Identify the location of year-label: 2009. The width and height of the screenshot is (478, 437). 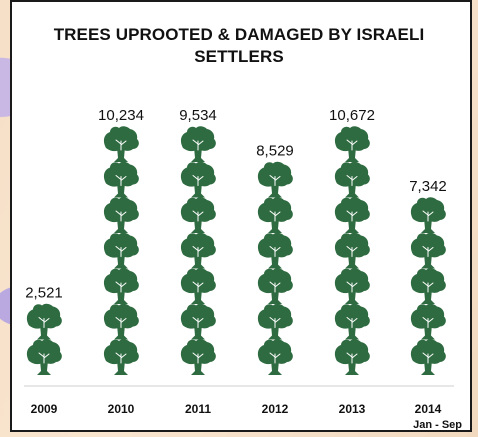
(44, 409).